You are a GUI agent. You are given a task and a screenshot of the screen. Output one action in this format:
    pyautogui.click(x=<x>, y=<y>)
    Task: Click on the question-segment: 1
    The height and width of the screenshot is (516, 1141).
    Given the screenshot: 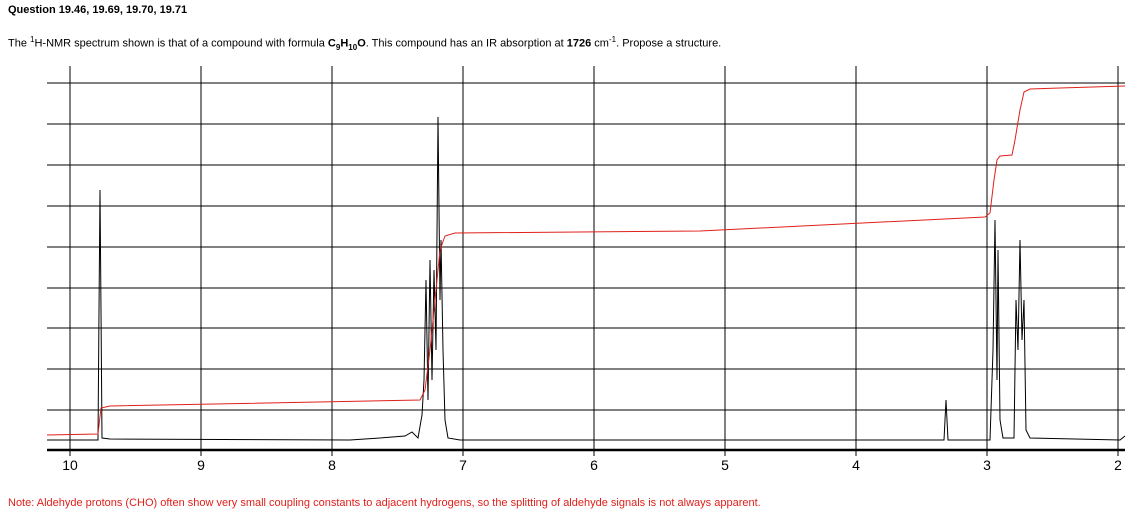 What is the action you would take?
    pyautogui.click(x=32, y=39)
    